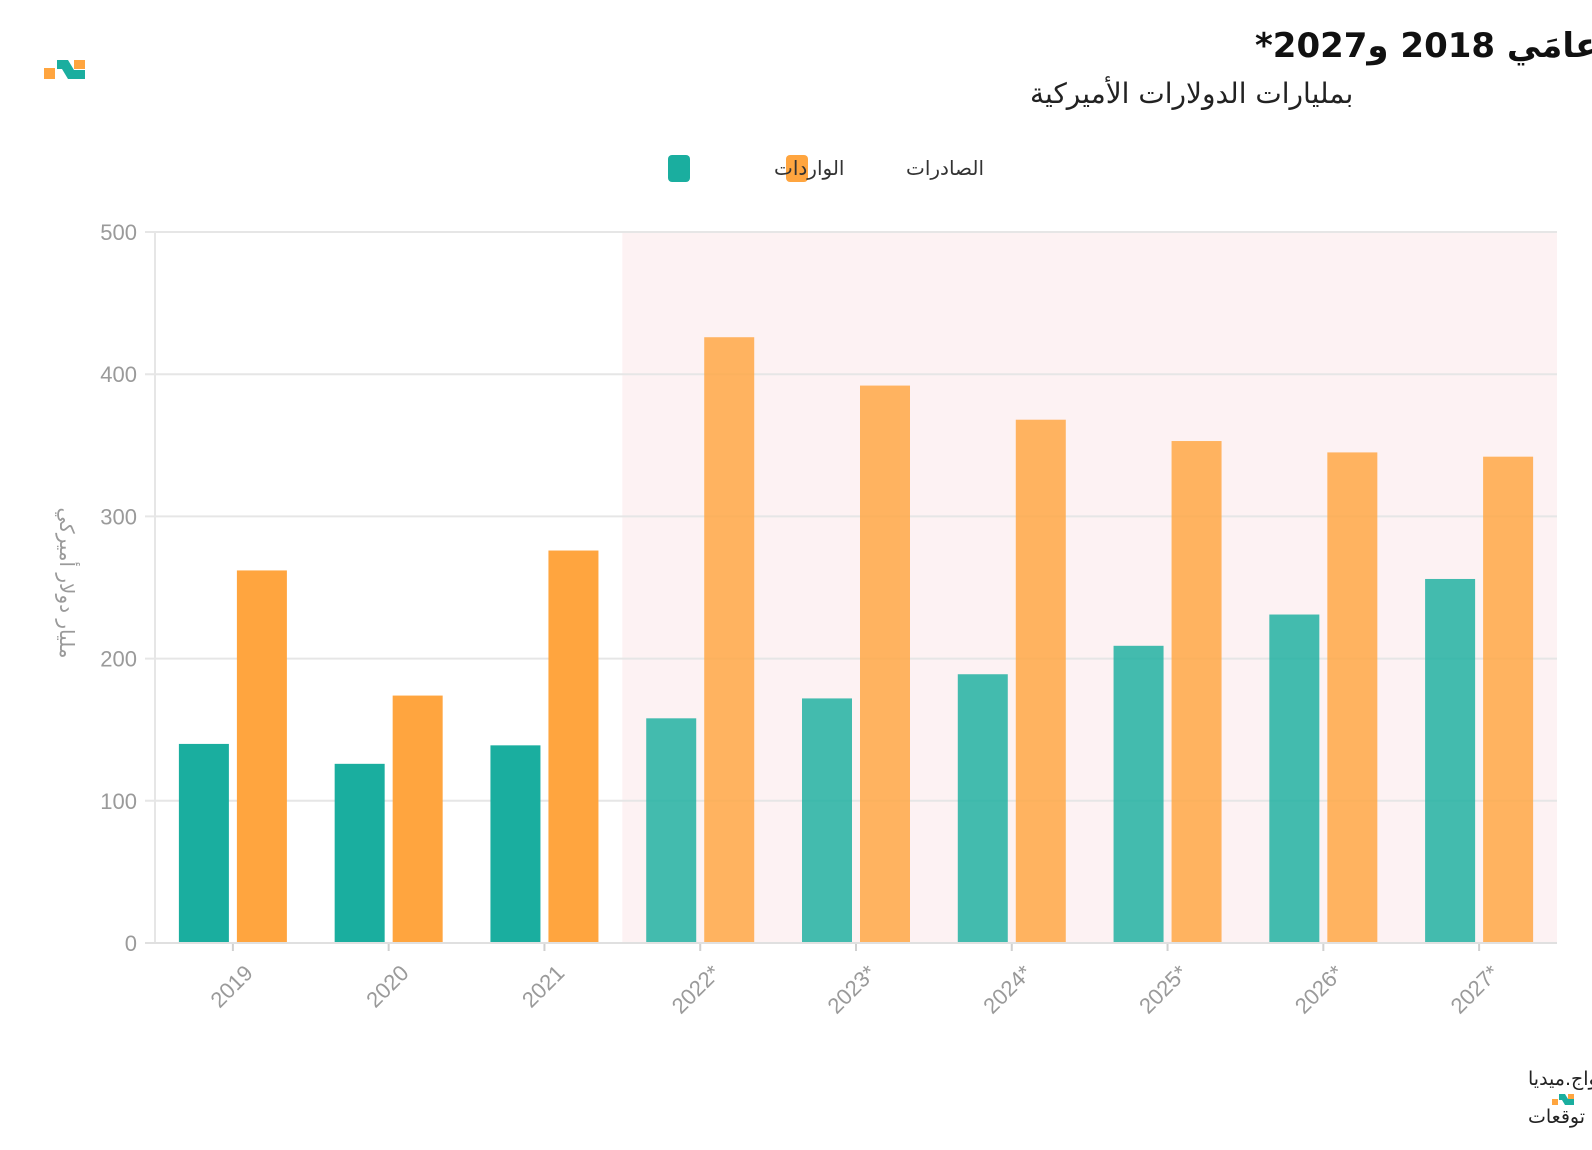  Describe the element at coordinates (118, 232) in the screenshot. I see `y-tick-label: 500` at that location.